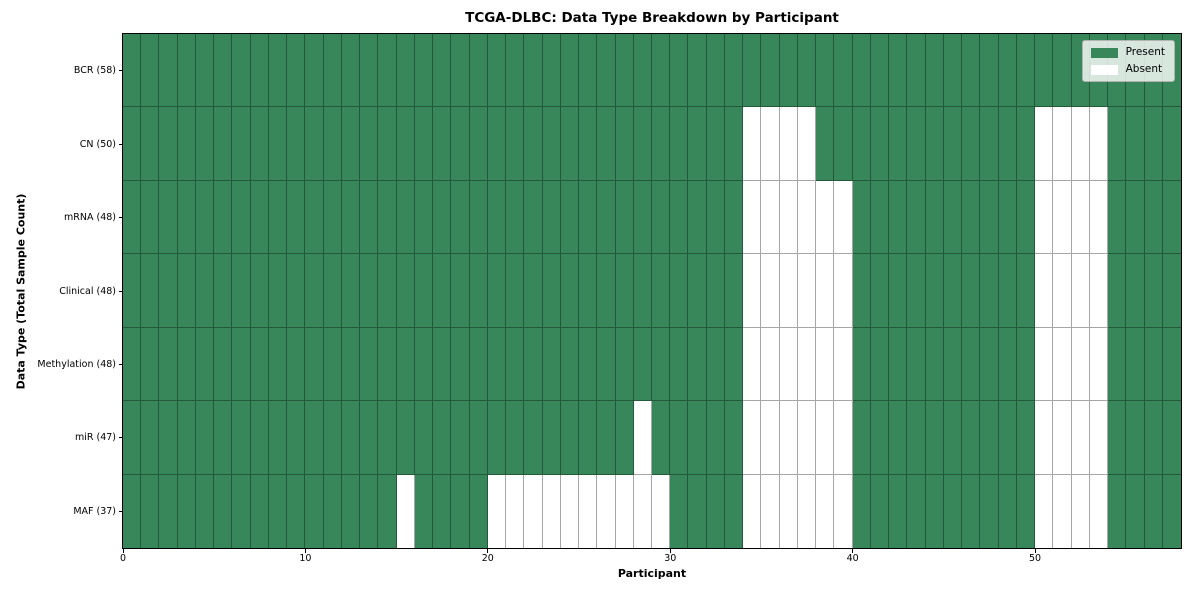  Describe the element at coordinates (1171, 438) in the screenshot. I see `cell-miR-57-present` at that location.